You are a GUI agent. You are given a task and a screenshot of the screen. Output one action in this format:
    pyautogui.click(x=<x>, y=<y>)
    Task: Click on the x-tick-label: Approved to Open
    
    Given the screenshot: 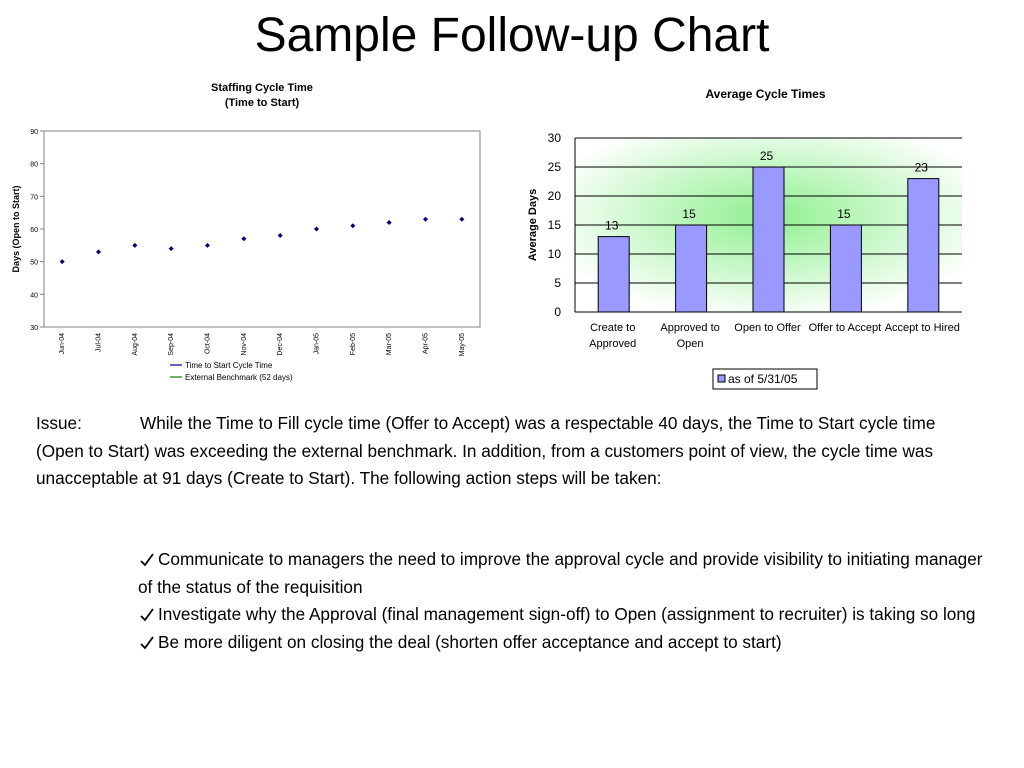 What is the action you would take?
    pyautogui.click(x=690, y=336)
    